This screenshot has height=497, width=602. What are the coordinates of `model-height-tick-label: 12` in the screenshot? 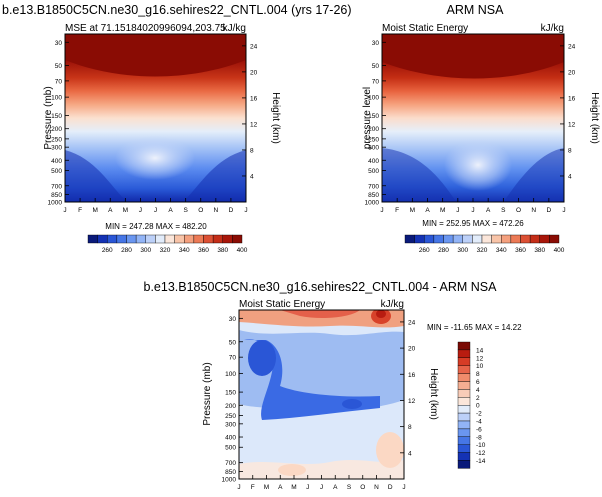 It's located at (254, 124).